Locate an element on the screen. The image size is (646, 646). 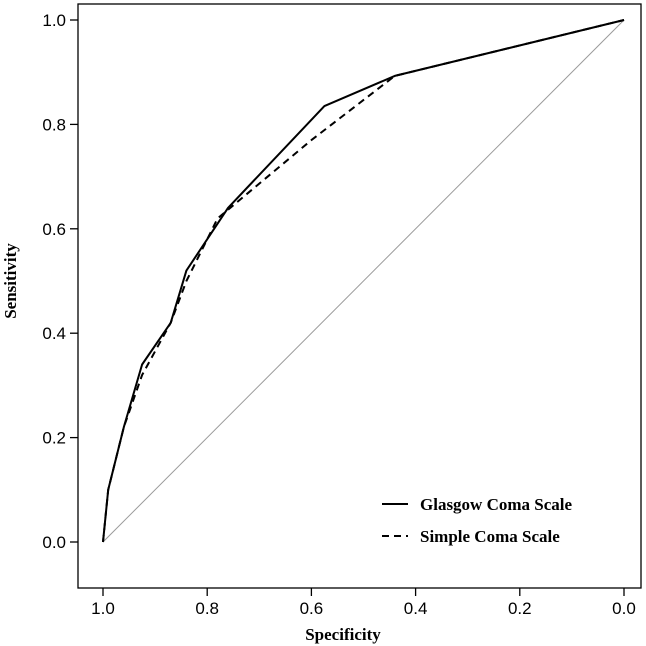
y-tick-label: 0.8 is located at coordinates (54, 124).